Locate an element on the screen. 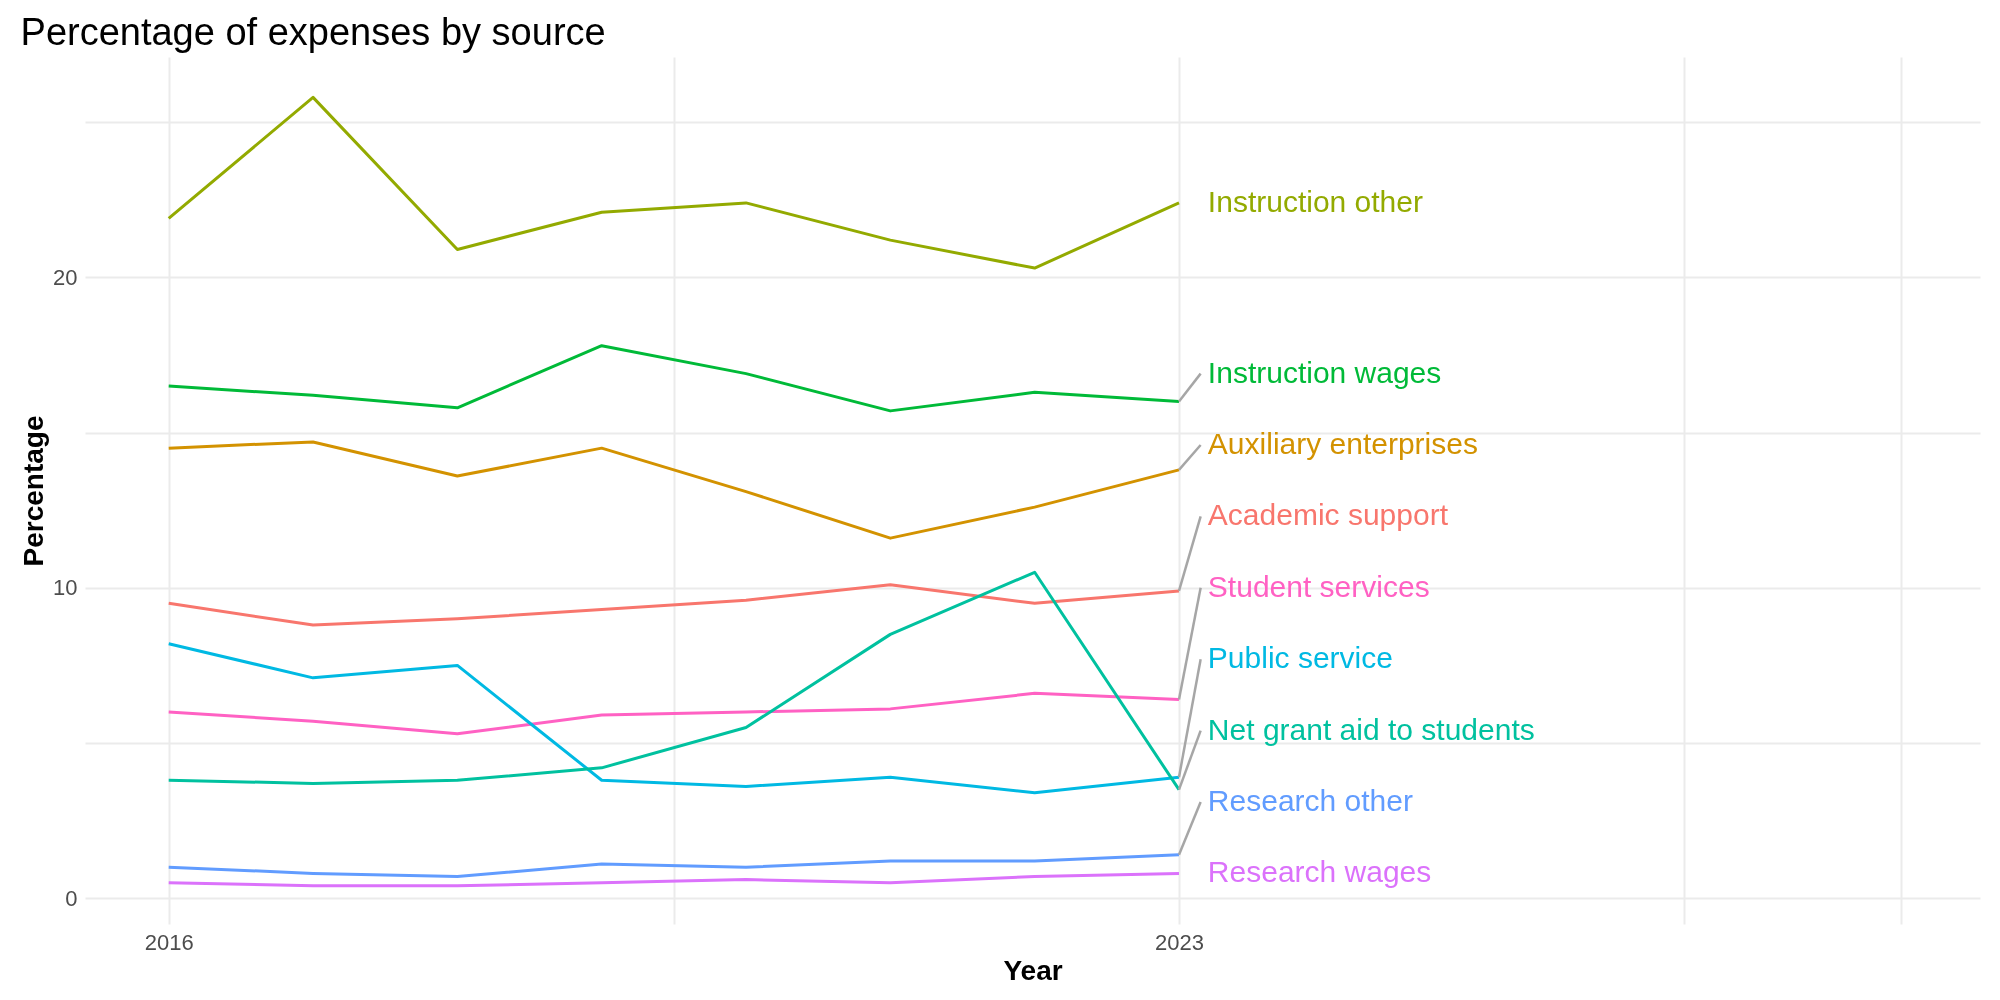  text: Public service is located at coordinates (1300, 658).